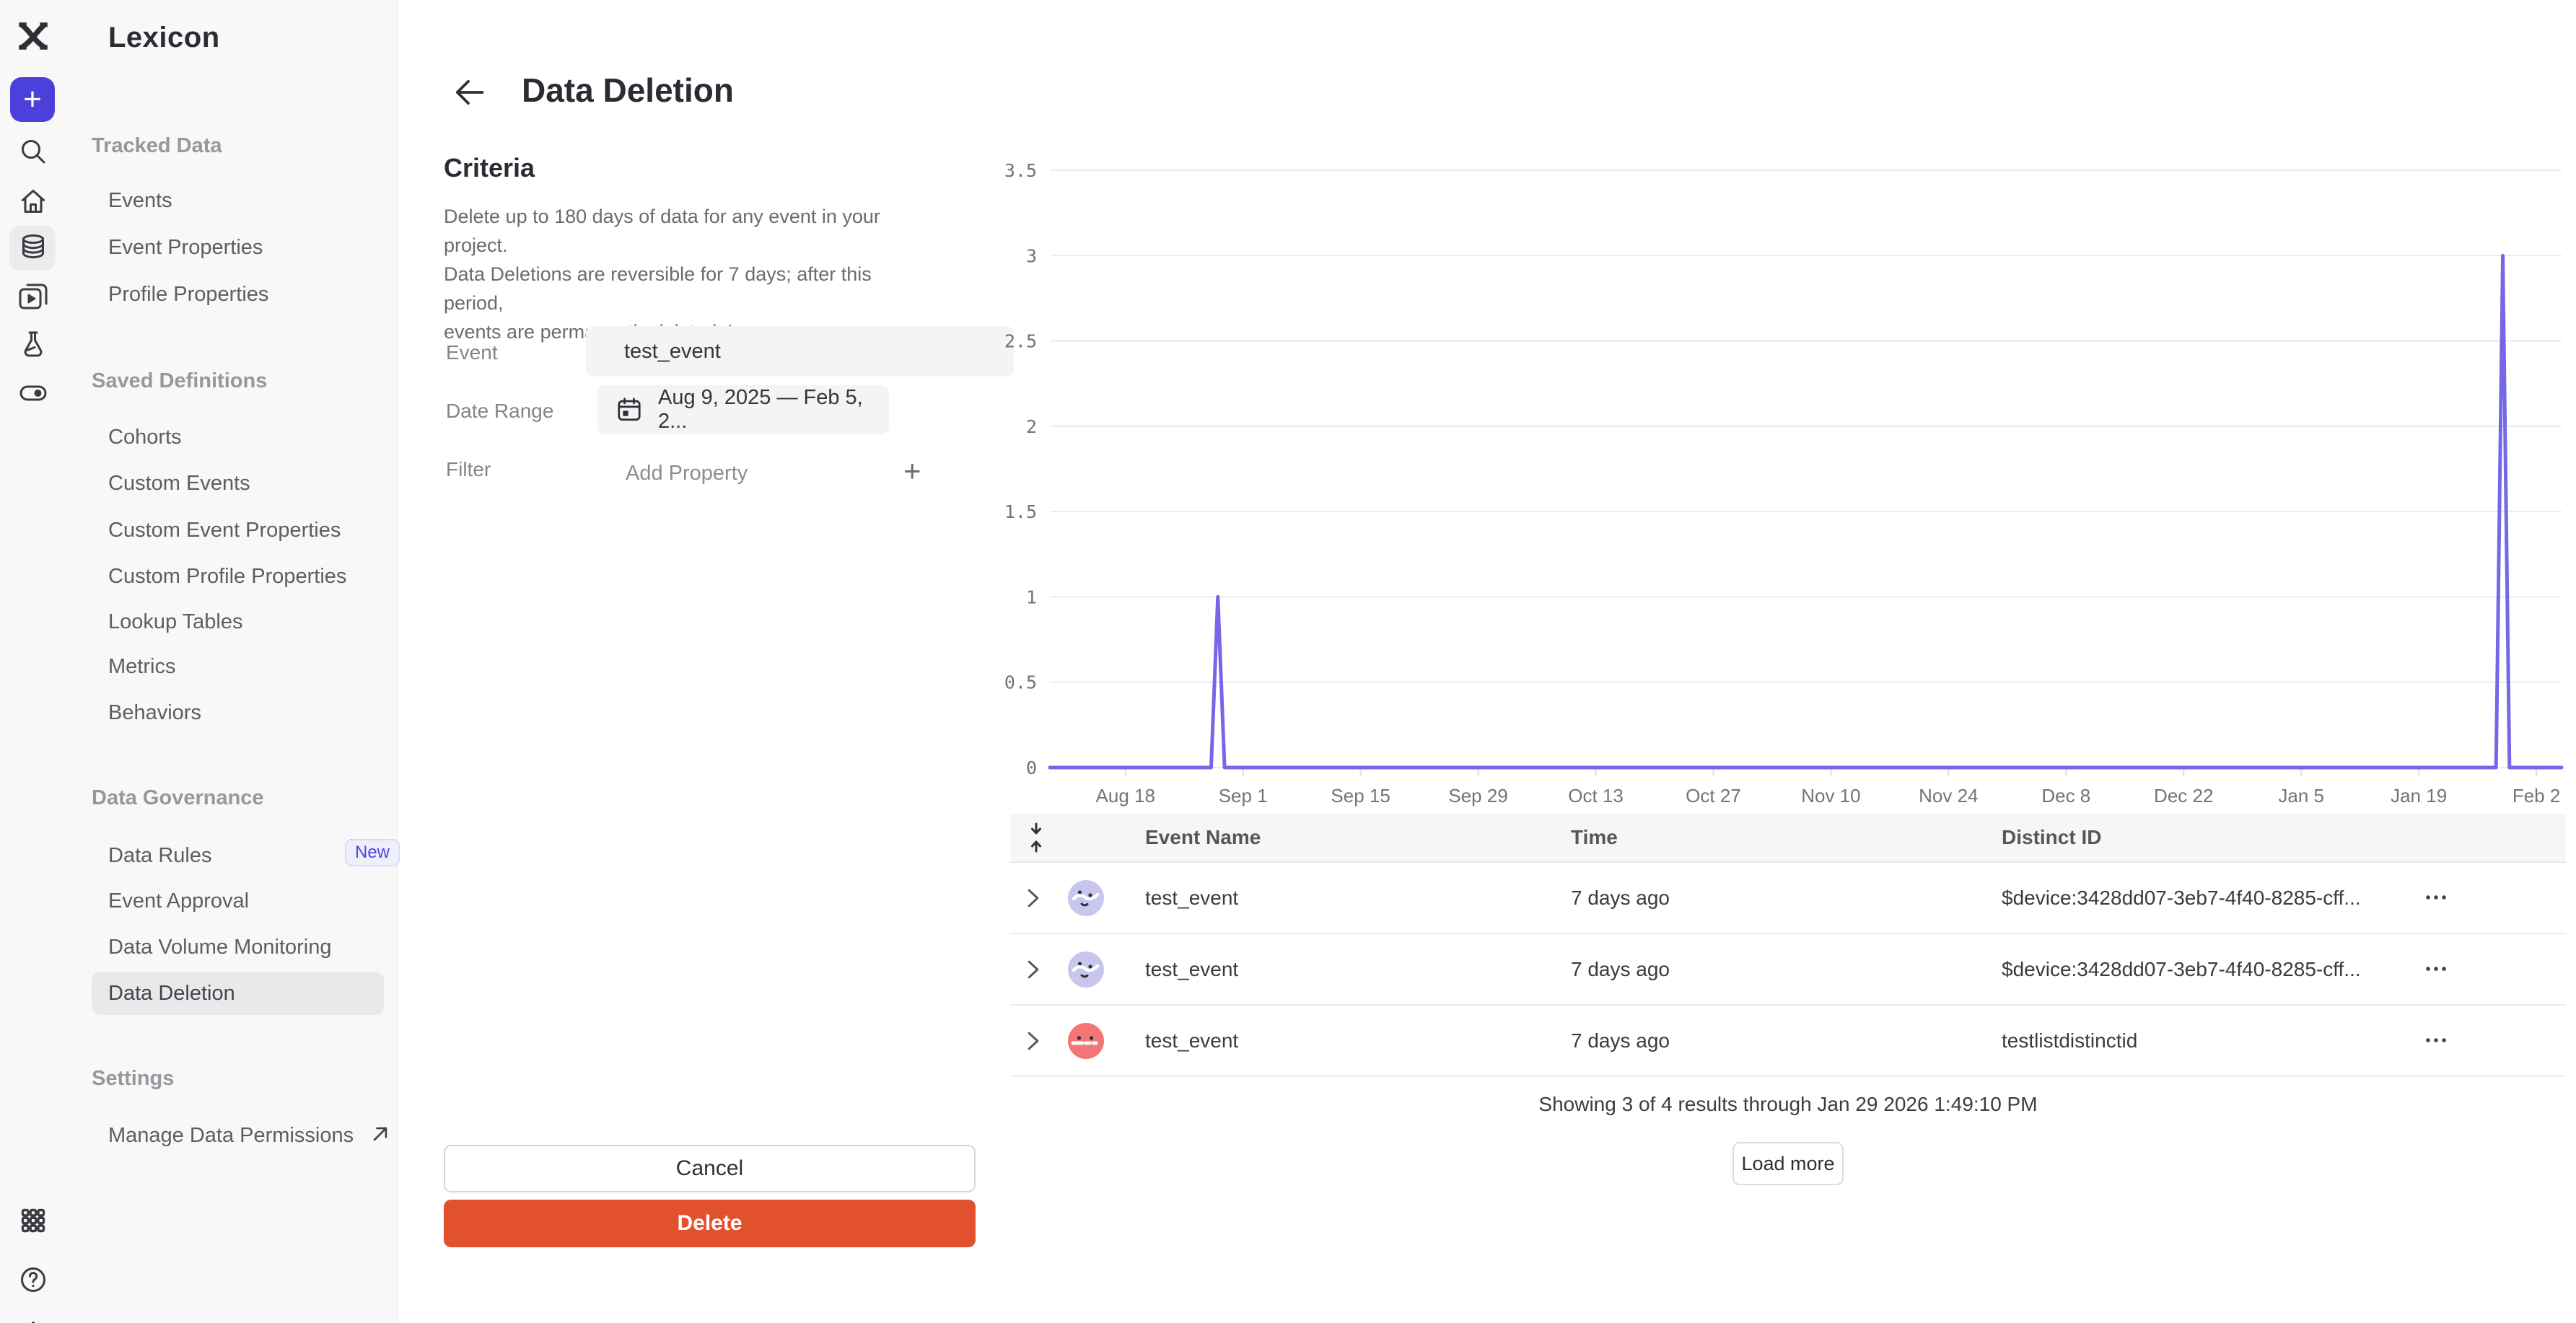 Image resolution: width=2576 pixels, height=1323 pixels. Describe the element at coordinates (33, 202) in the screenshot. I see `home-icon` at that location.